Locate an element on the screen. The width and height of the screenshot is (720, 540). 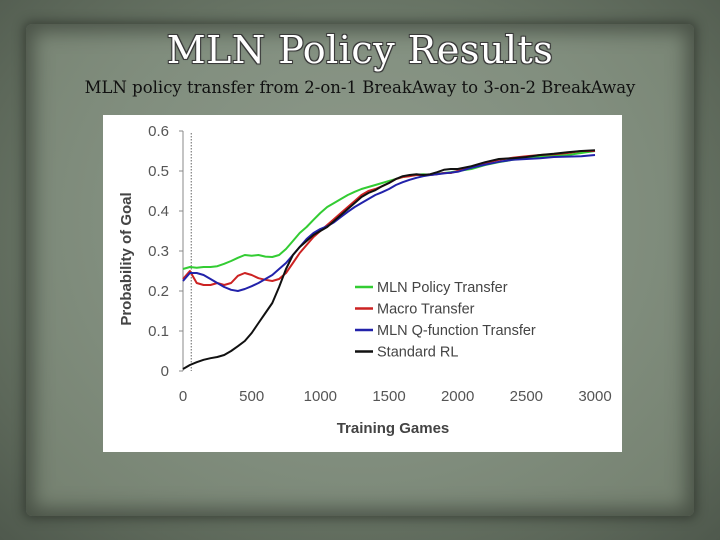
y-axis-label: Probability of Goal is located at coordinates (126, 258).